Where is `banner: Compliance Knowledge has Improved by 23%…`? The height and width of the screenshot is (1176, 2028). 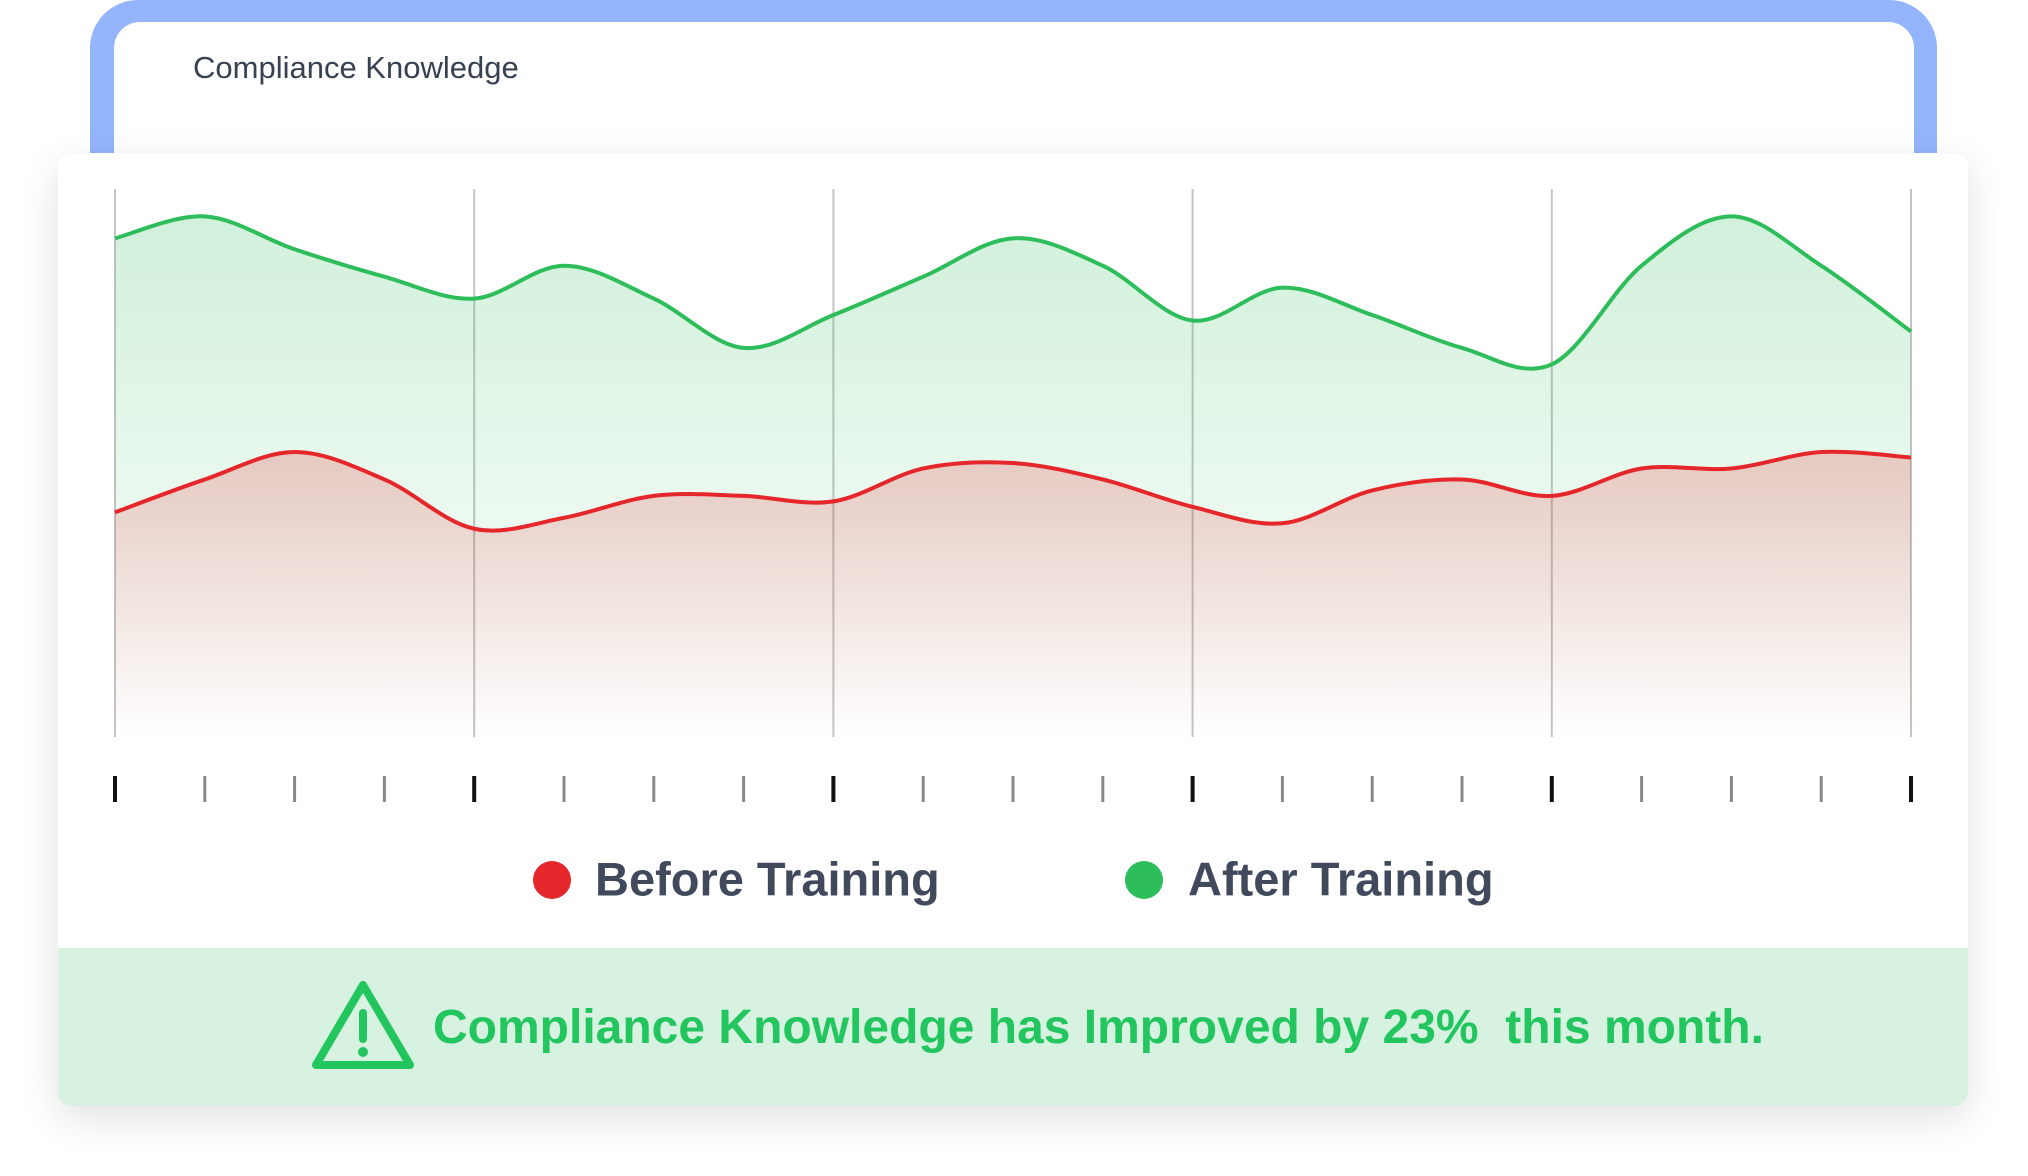
banner: Compliance Knowledge has Improved by 23%… is located at coordinates (1013, 1027).